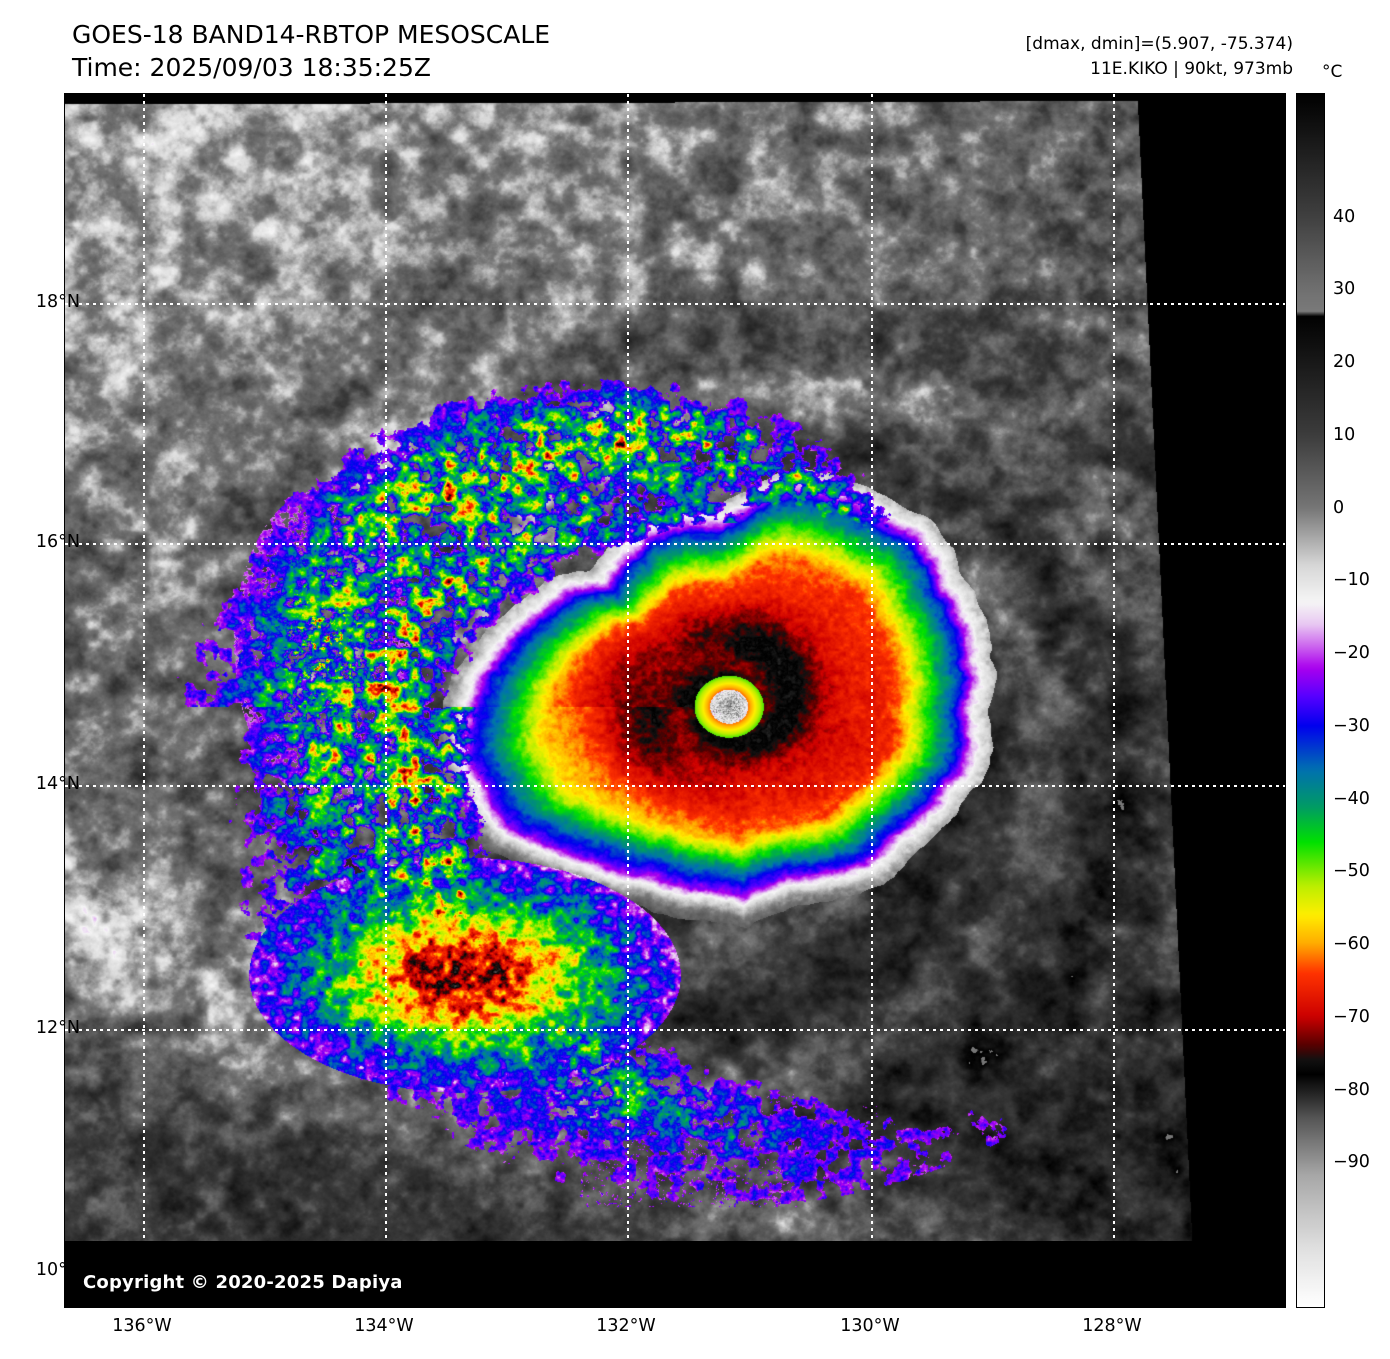 The image size is (1390, 1359). What do you see at coordinates (1351, 1016) in the screenshot?
I see `colorbar-tick--70: −70` at bounding box center [1351, 1016].